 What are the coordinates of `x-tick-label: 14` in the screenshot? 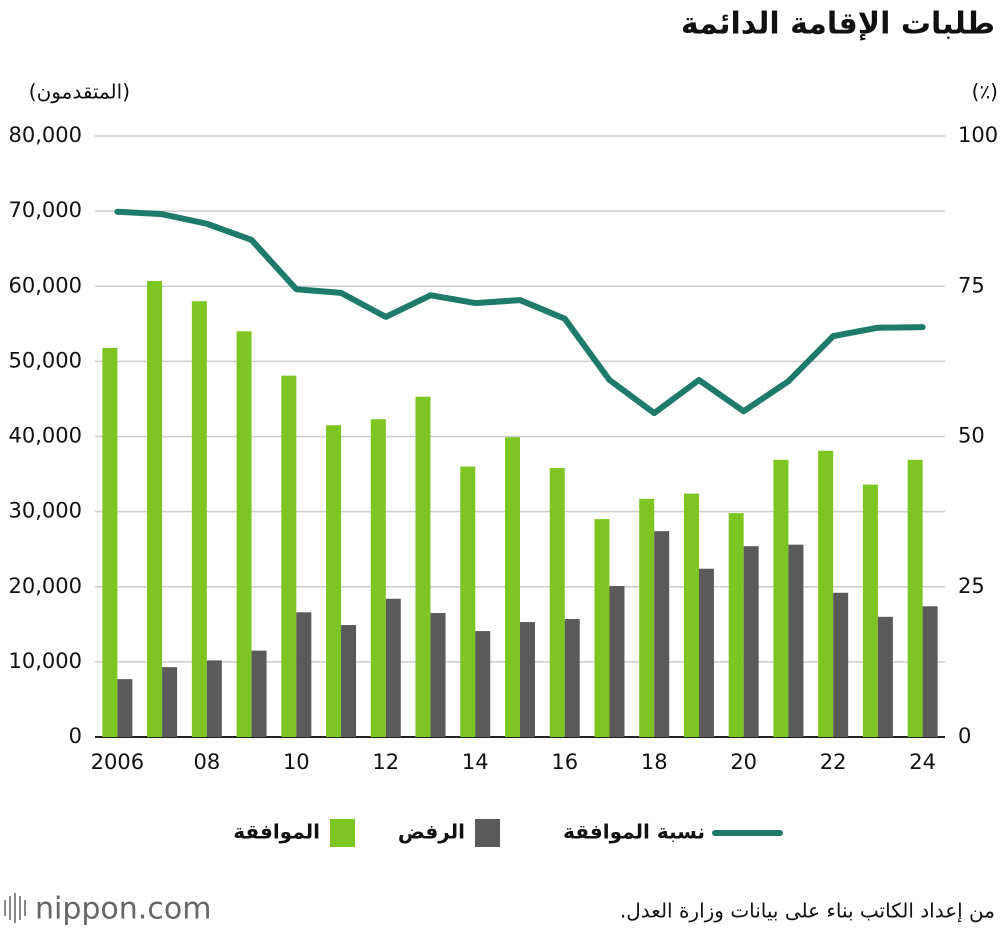 It's located at (475, 762).